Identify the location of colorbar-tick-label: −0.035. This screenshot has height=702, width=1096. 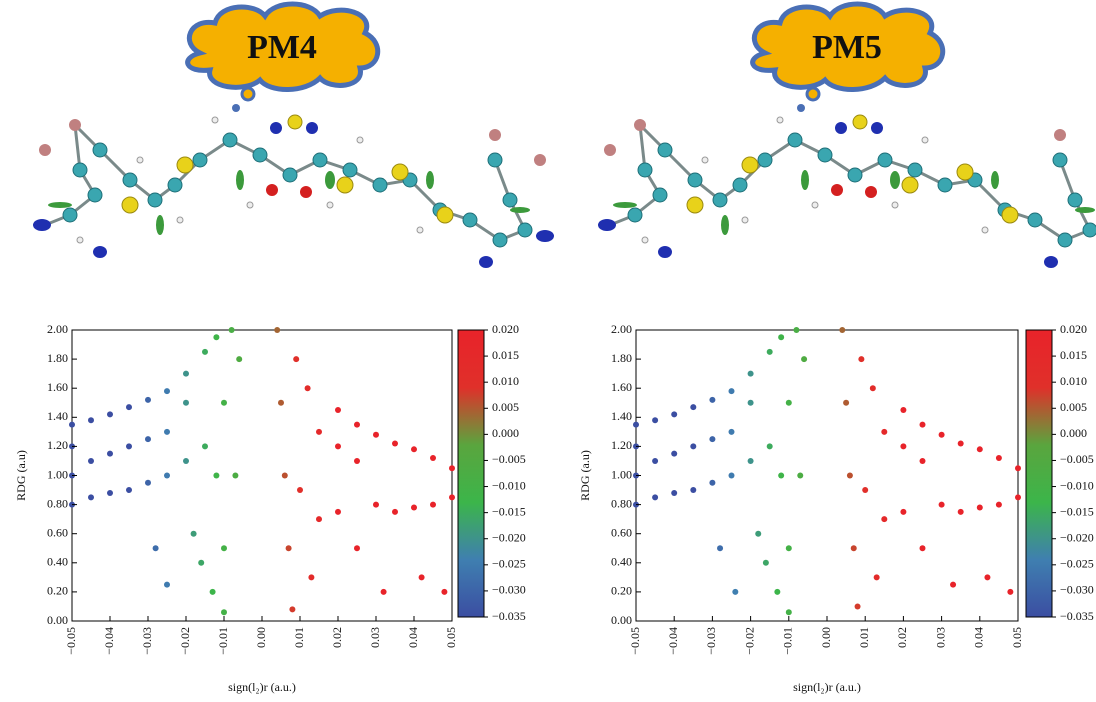
(1077, 616).